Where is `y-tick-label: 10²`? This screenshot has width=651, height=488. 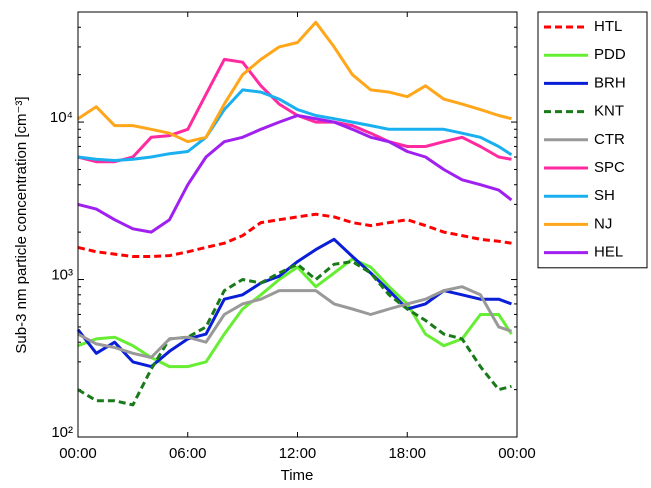
y-tick-label: 10² is located at coordinates (62, 432).